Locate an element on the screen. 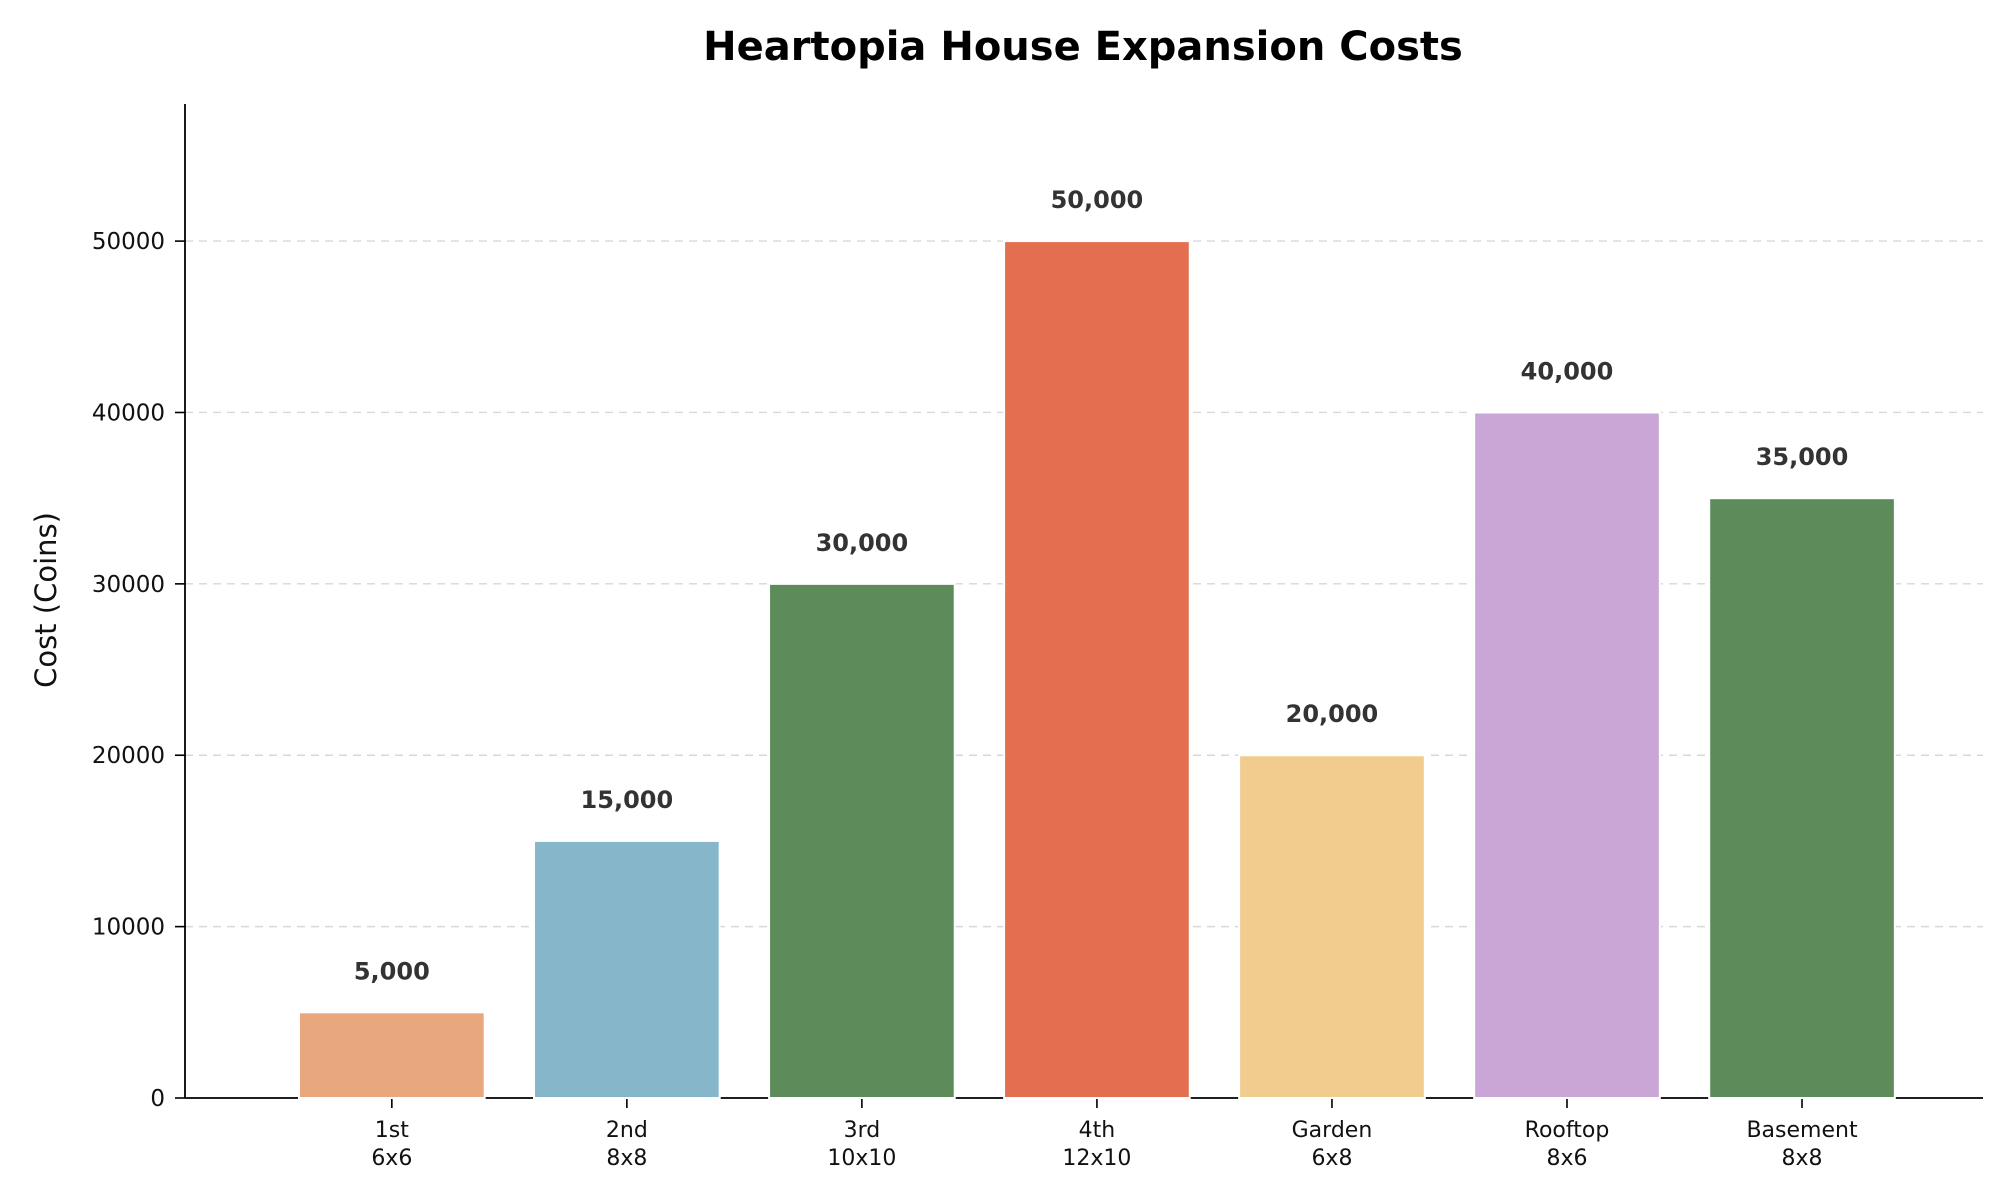 Image resolution: width=2000 pixels, height=1200 pixels. bar-value-label: 35,000 is located at coordinates (1802, 457).